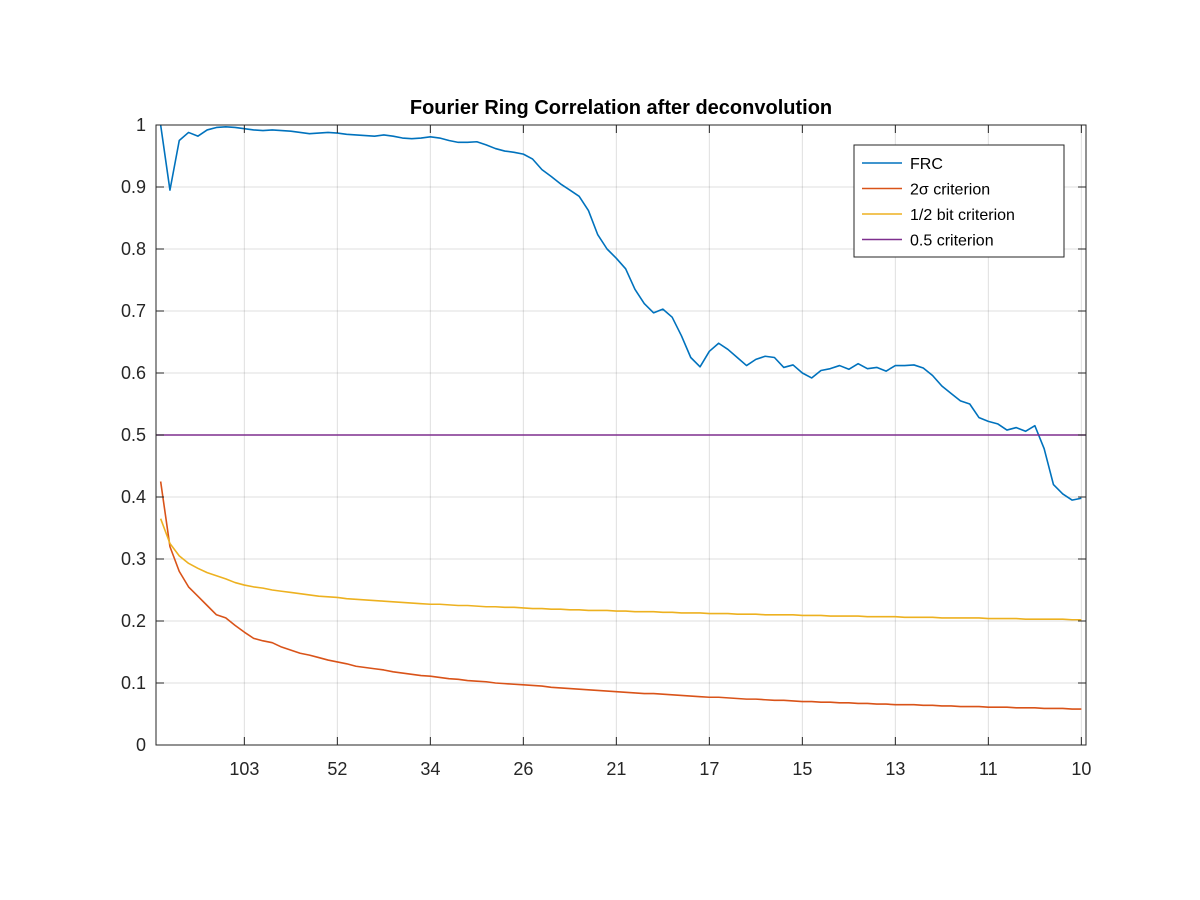 This screenshot has width=1200, height=900. What do you see at coordinates (962, 215) in the screenshot?
I see `legend-label: 1/2 bit criterion` at bounding box center [962, 215].